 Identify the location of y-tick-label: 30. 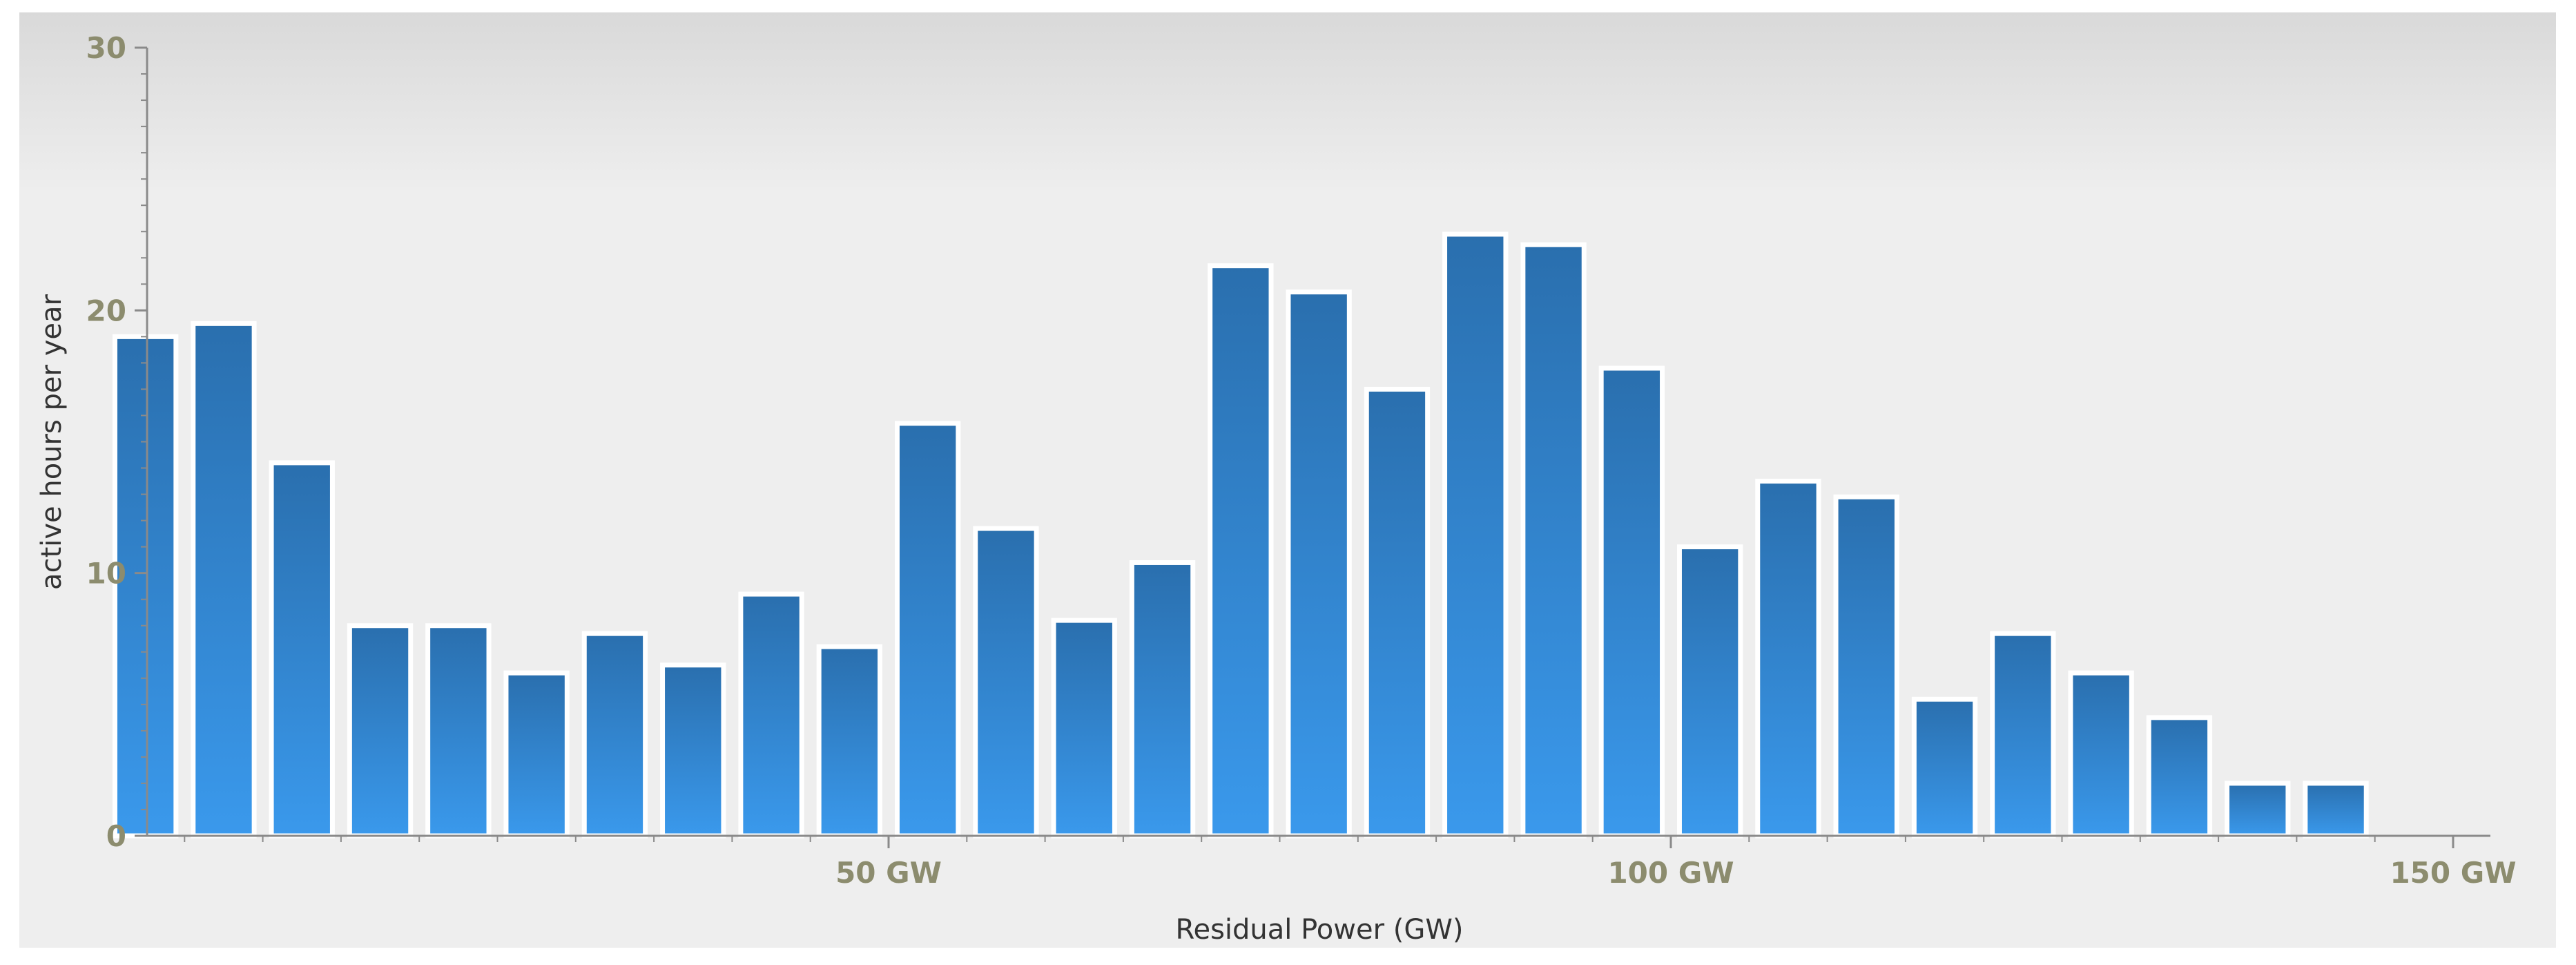
(106, 48).